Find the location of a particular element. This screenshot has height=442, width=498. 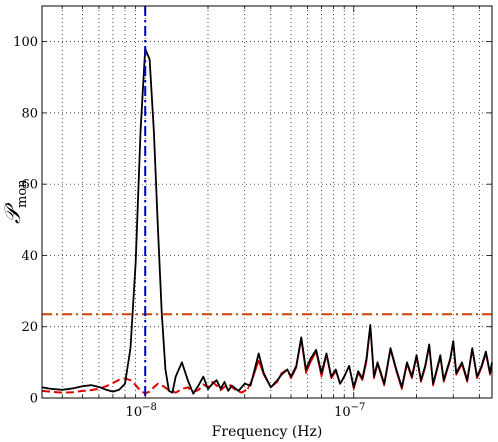

y-axis-label-sub: mon is located at coordinates (22, 193).